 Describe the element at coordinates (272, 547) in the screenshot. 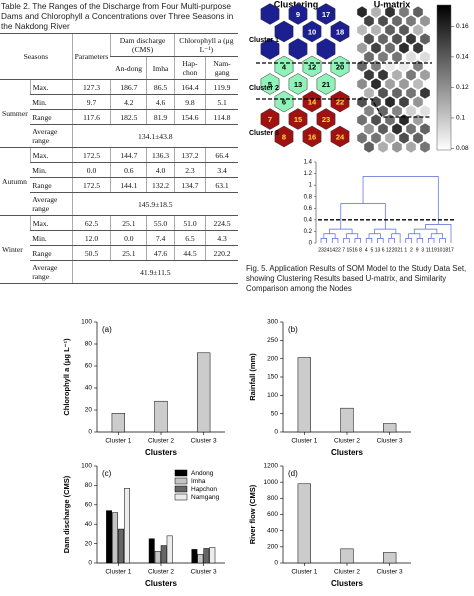

I see `y-tick-label: 200` at that location.